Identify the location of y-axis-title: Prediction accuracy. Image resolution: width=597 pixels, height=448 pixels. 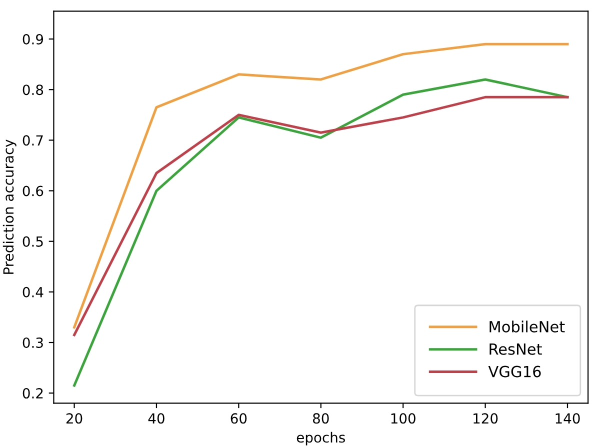
(9, 207).